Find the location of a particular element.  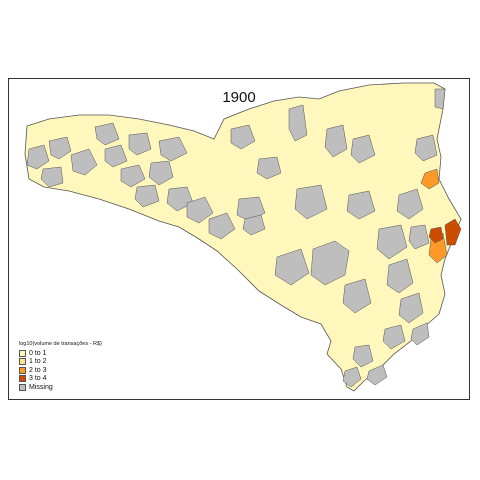

legend-item: 1 to 2 is located at coordinates (60, 362).